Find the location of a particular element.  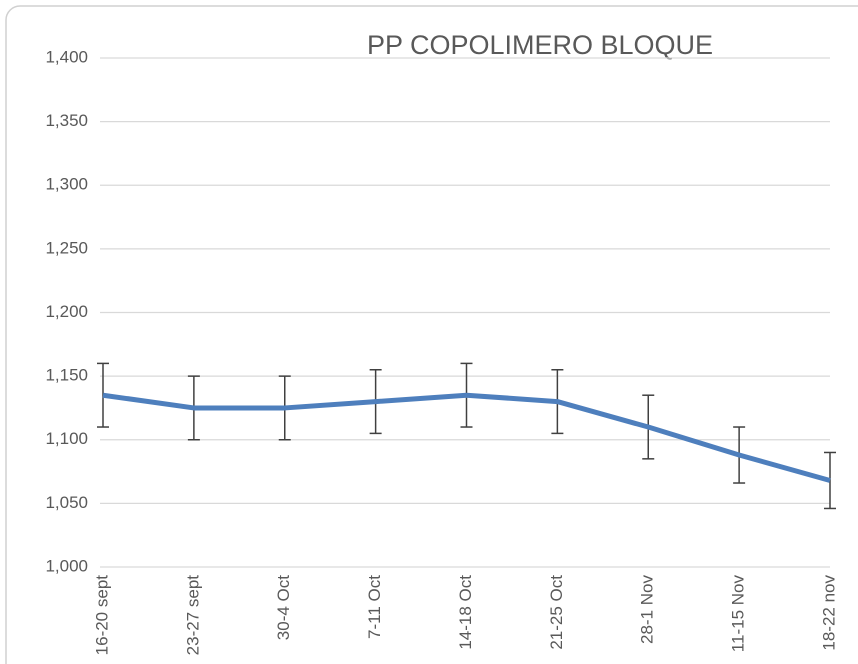

y-tick-label: 1,000 is located at coordinates (66, 565).